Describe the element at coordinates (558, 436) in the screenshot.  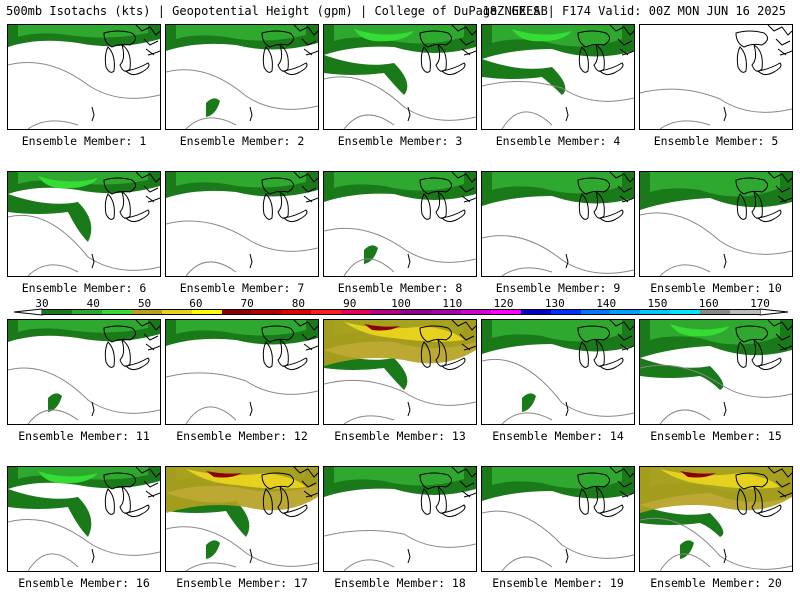
I see `member-caption: Ensemble Member: 14` at that location.